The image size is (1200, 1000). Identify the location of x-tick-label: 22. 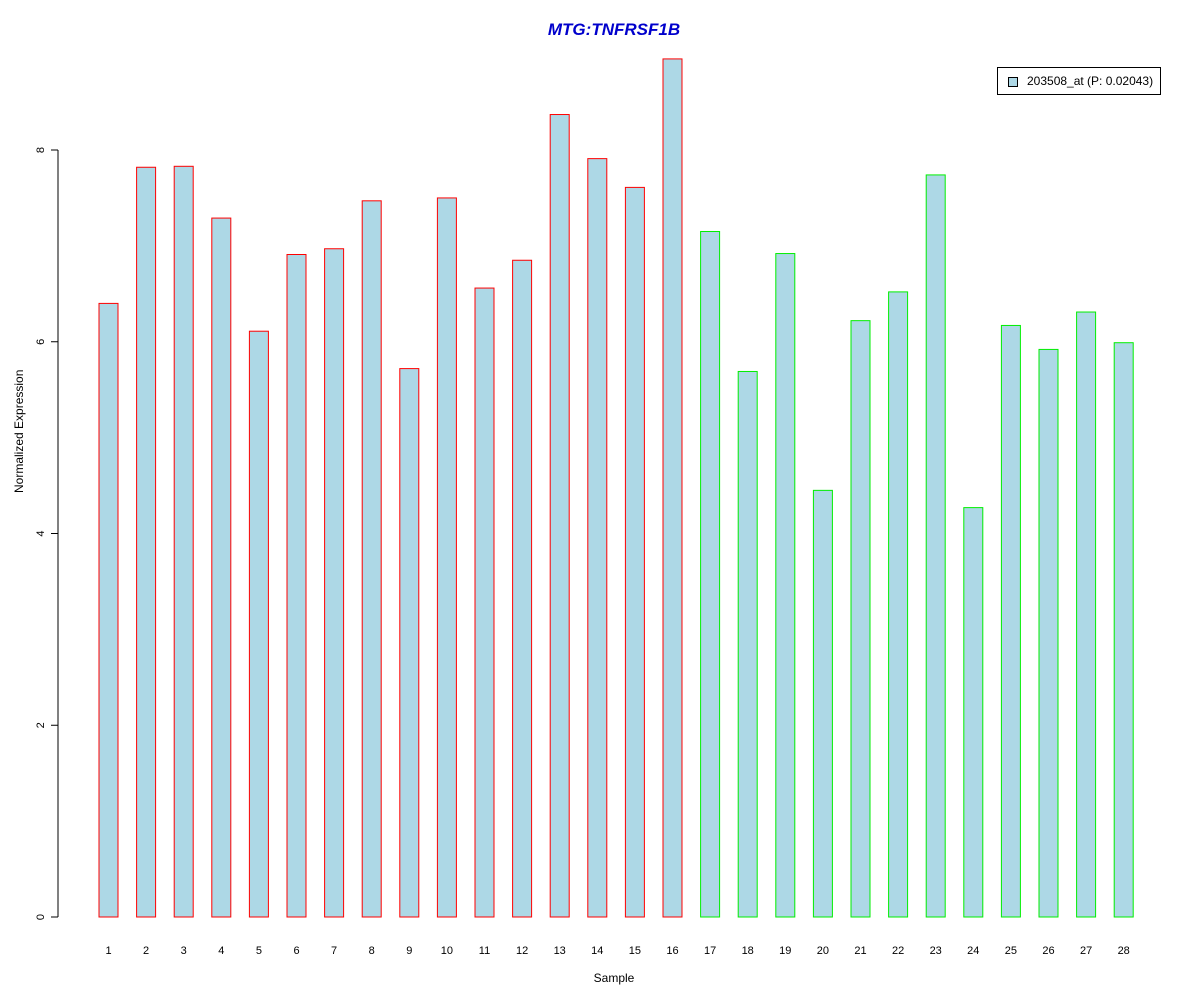
(898, 951).